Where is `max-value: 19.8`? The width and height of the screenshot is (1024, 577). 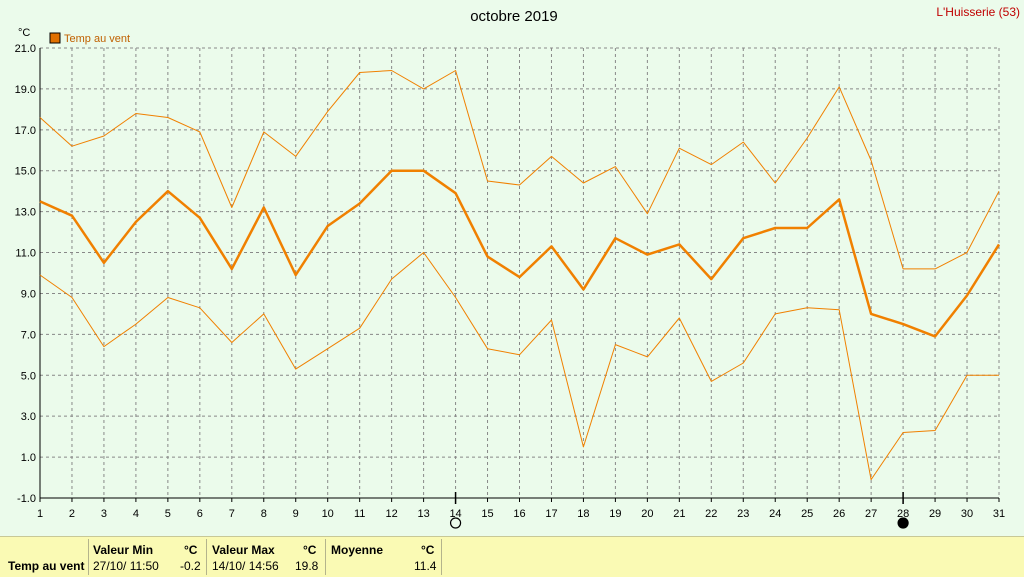 max-value: 19.8 is located at coordinates (307, 566).